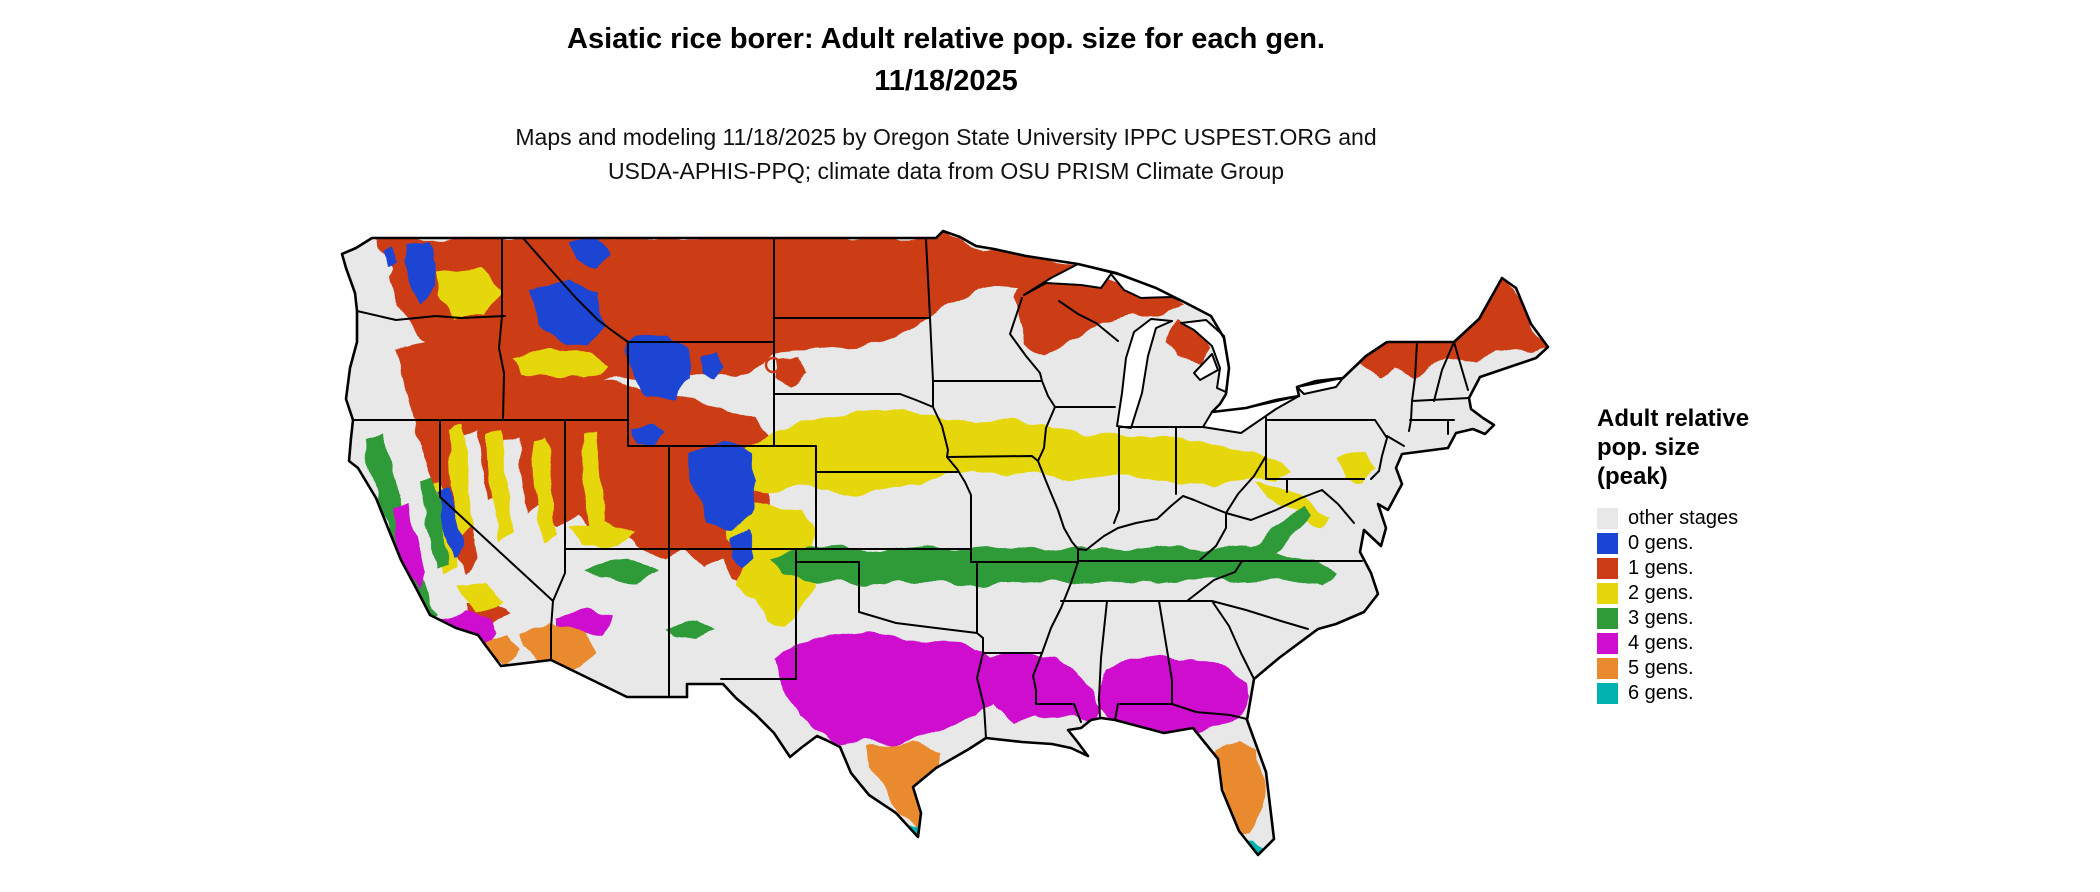 The image size is (2100, 892). I want to click on legend-item-label: 2 gens., so click(1661, 593).